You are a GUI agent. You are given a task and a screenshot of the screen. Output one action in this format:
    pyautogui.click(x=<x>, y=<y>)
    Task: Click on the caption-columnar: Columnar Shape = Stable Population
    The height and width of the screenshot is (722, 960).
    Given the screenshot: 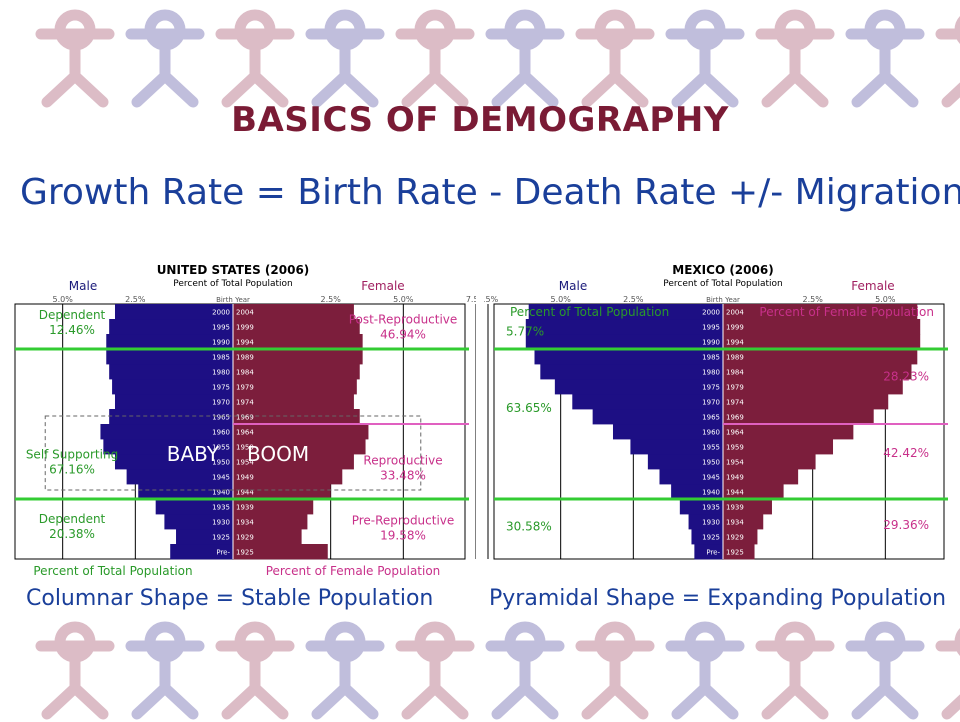 What is the action you would take?
    pyautogui.click(x=230, y=598)
    